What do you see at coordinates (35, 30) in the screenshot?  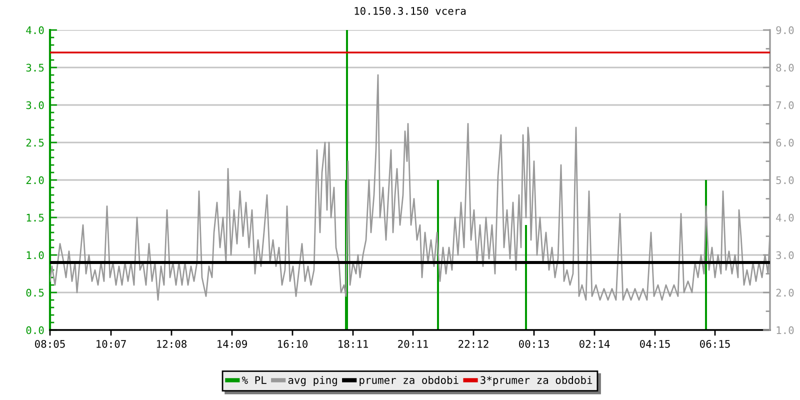 I see `y-tick-label: 4.0` at bounding box center [35, 30].